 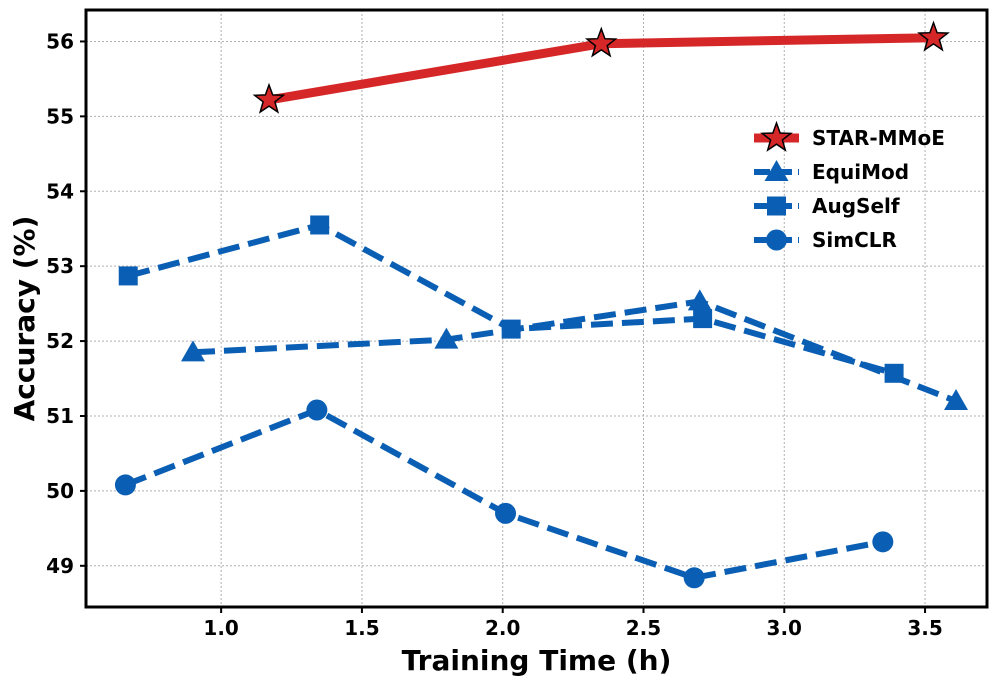 What do you see at coordinates (776, 136) in the screenshot?
I see `legend-marker-star` at bounding box center [776, 136].